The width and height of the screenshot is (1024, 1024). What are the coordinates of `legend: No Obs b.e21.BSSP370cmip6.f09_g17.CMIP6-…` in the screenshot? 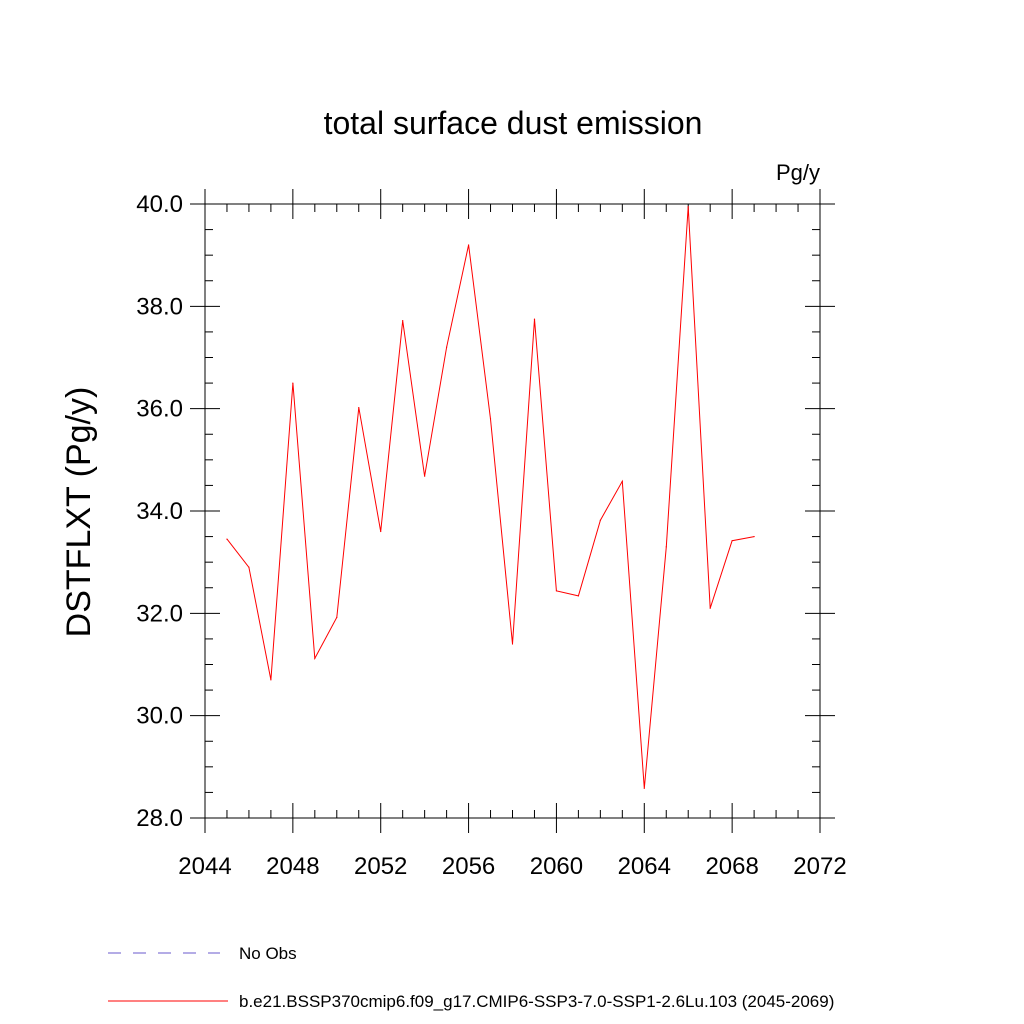 It's located at (471, 977).